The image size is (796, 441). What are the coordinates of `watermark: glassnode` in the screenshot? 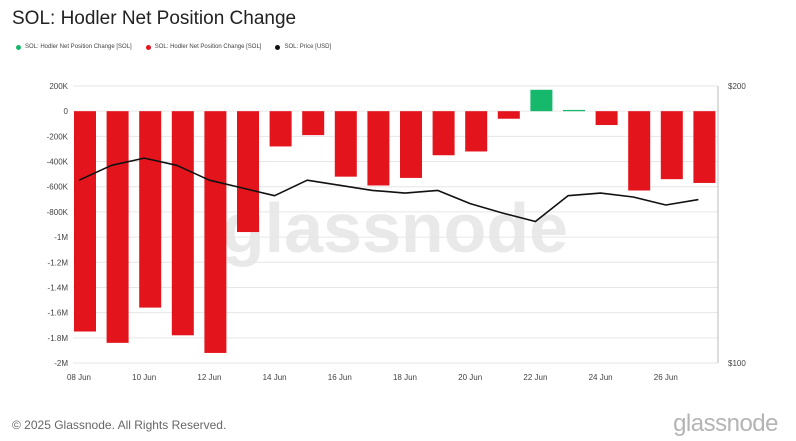 It's located at (395, 228).